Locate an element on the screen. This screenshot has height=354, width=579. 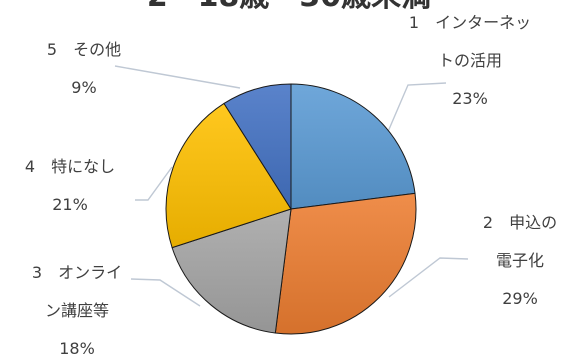
slice-category-label-2: 2 申込の is located at coordinates (520, 222).